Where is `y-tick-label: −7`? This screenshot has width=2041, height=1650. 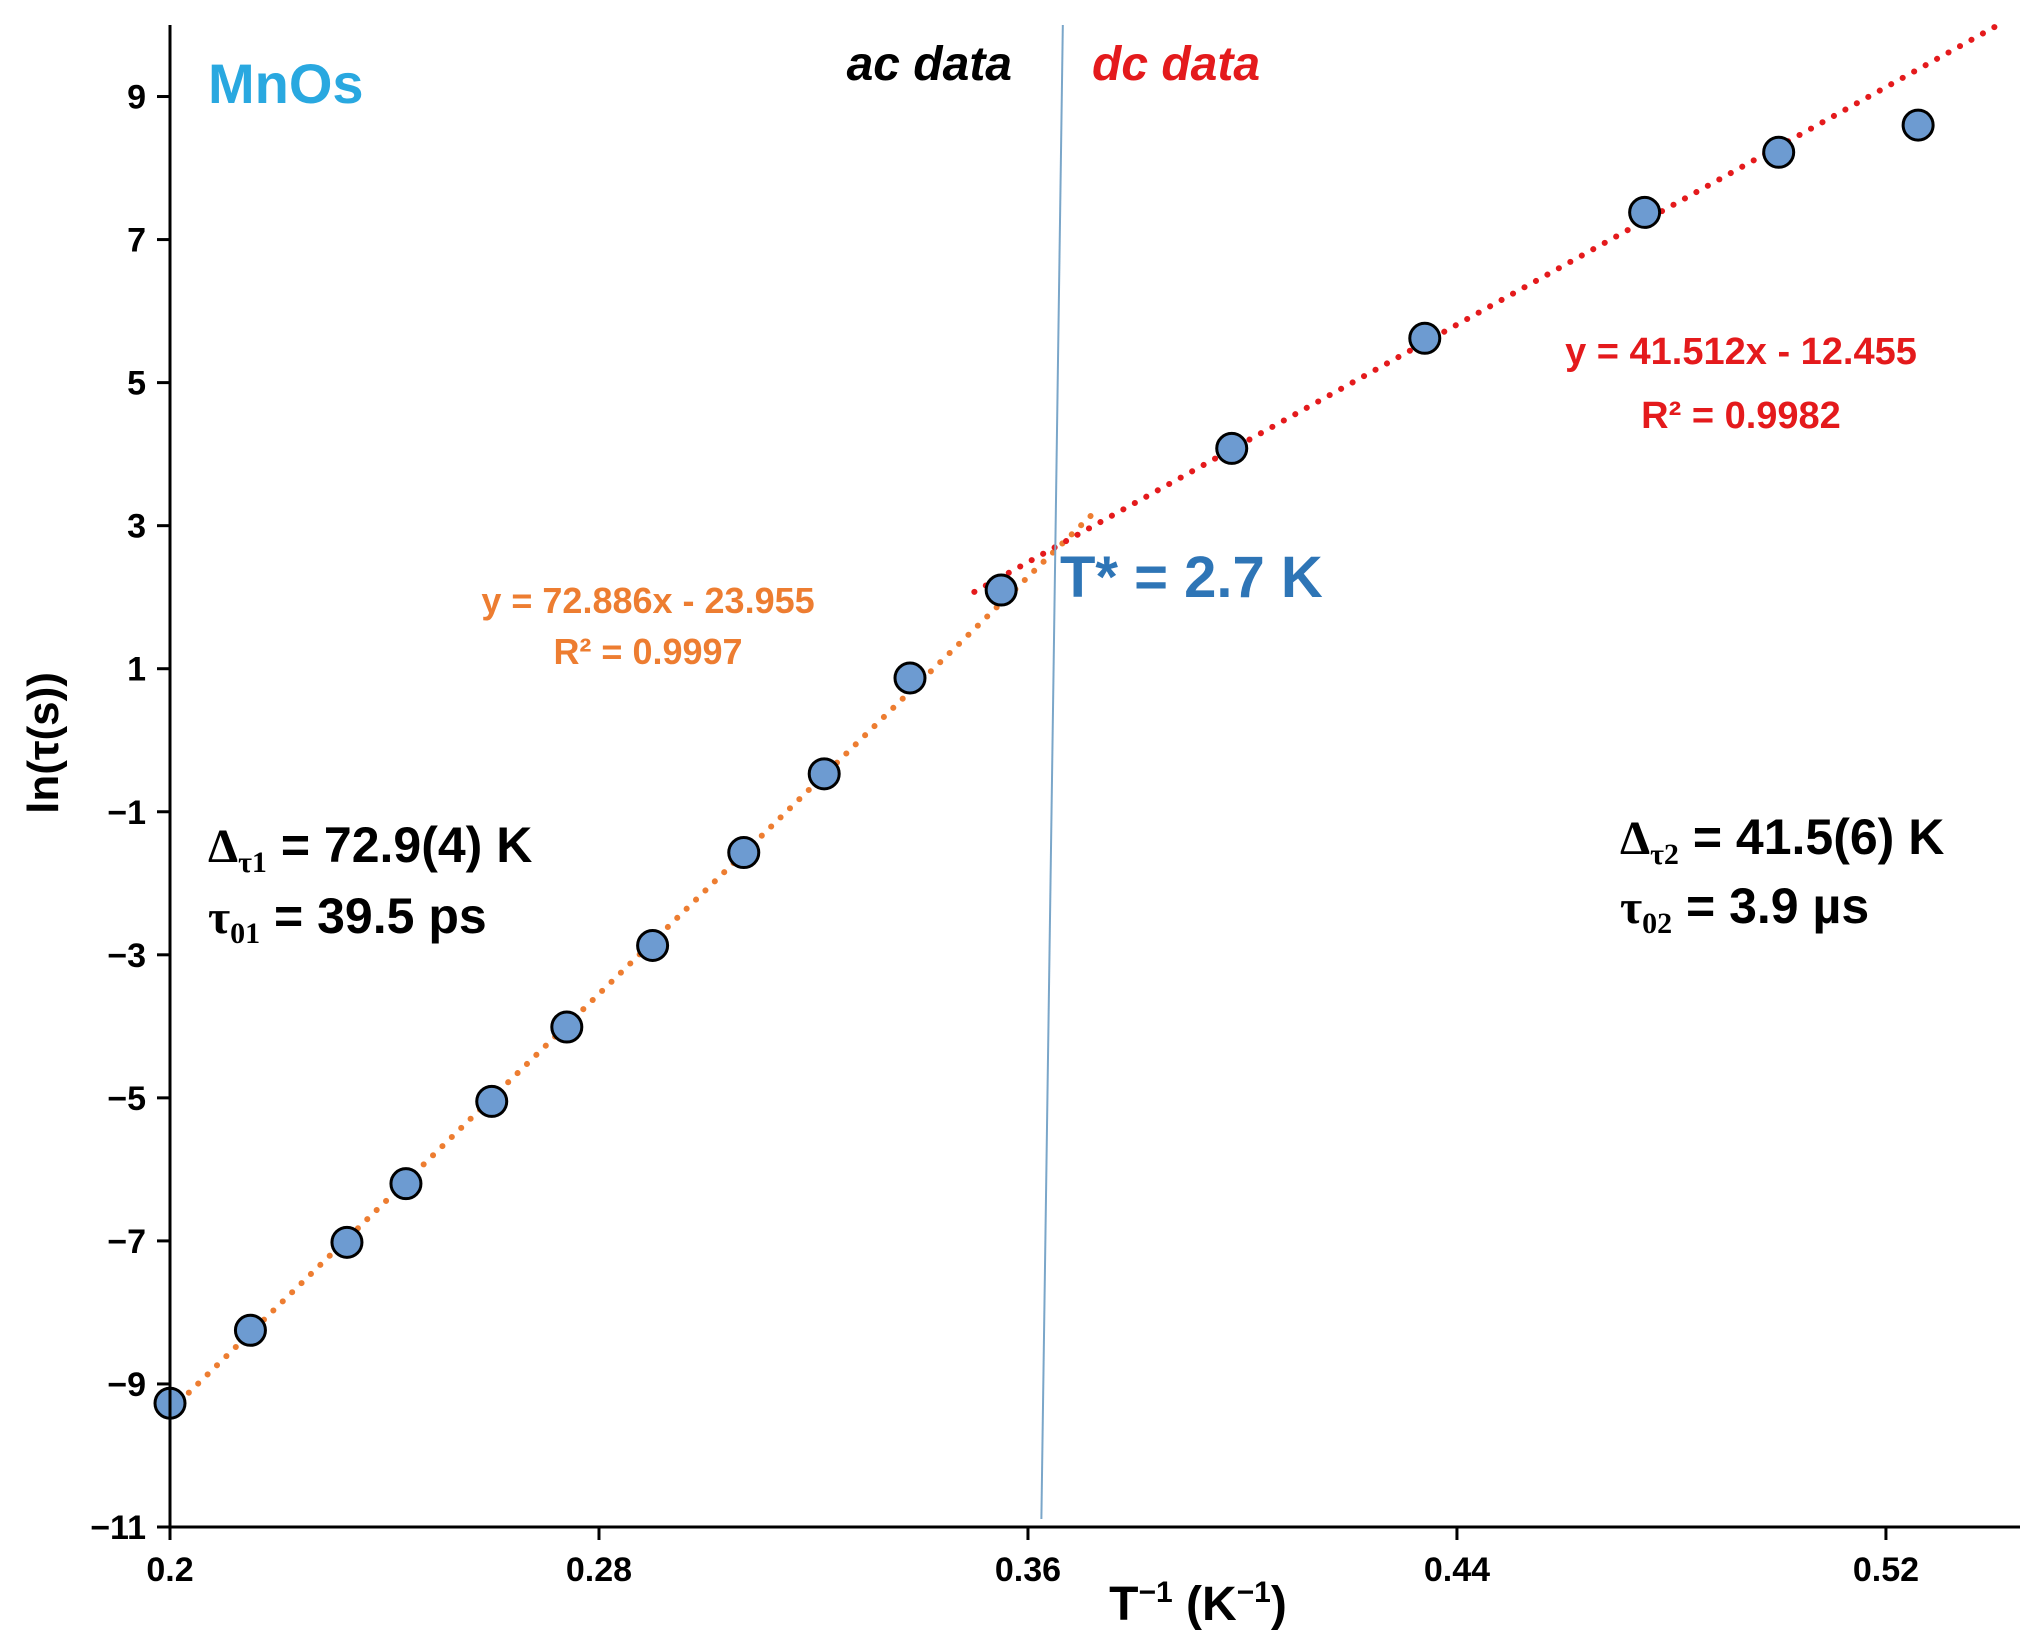 y-tick-label: −7 is located at coordinates (126, 1242).